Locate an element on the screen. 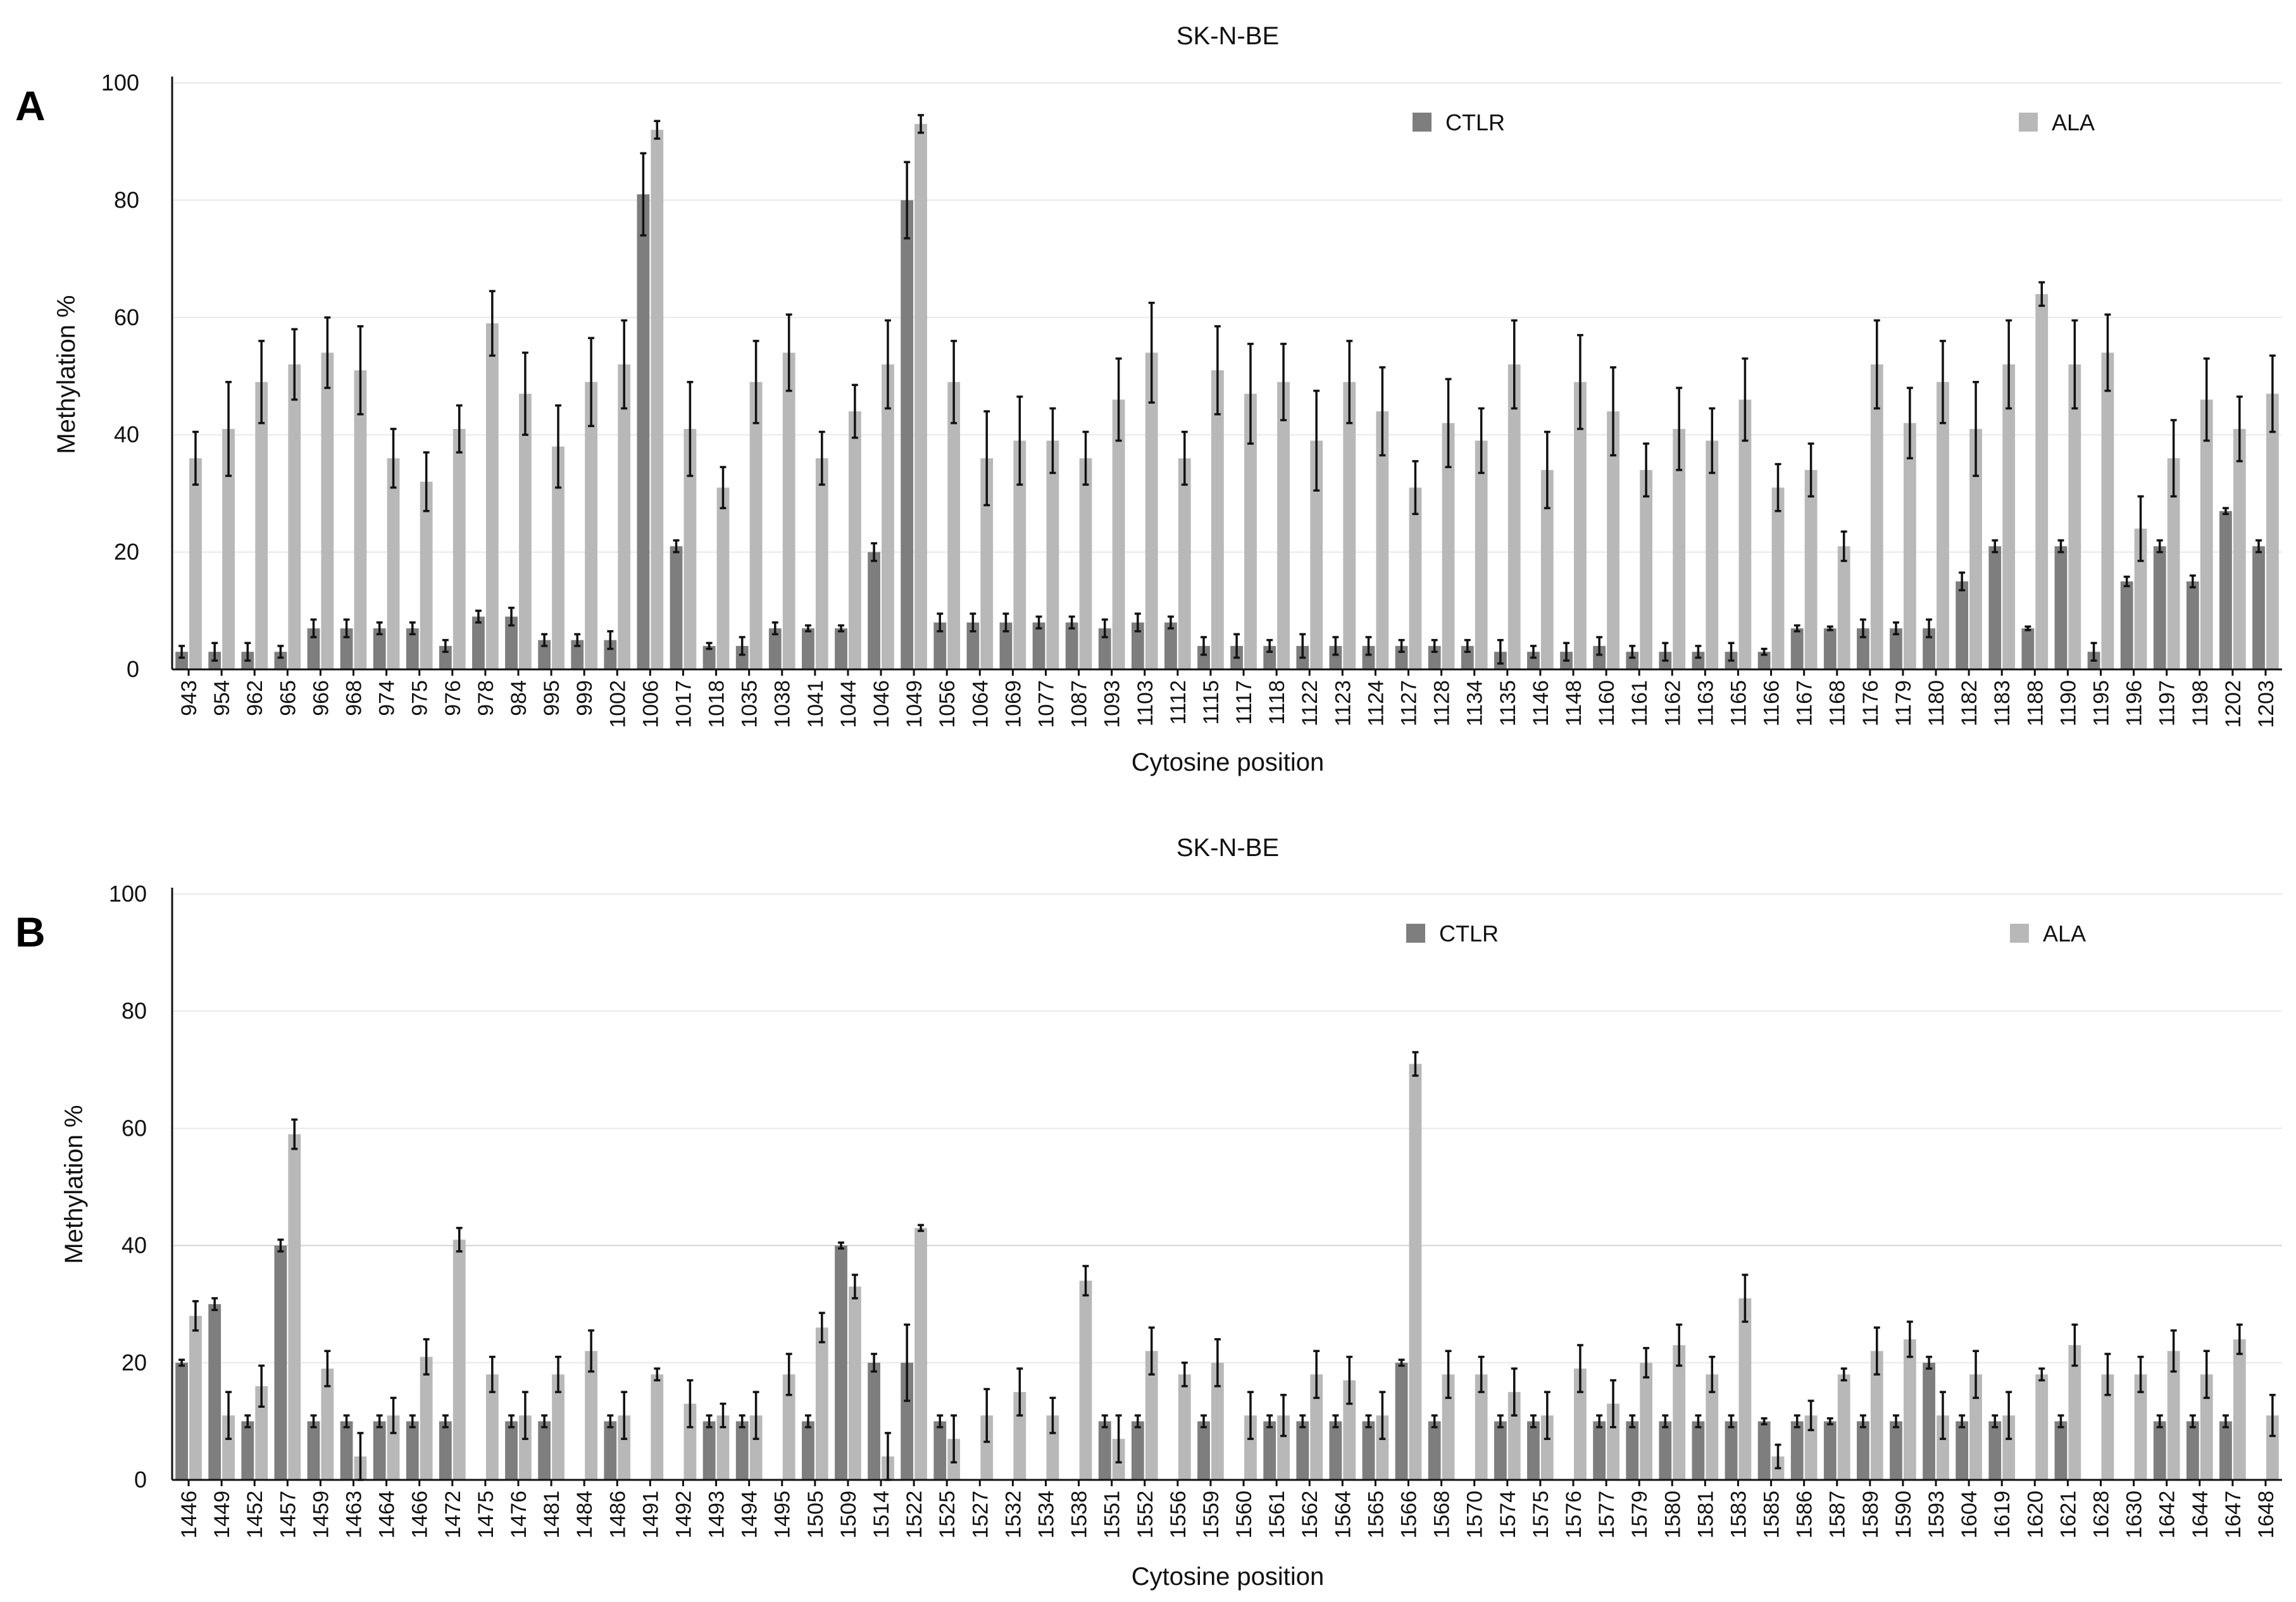  panel-a-x-tick-label-995: 995 is located at coordinates (552, 698).